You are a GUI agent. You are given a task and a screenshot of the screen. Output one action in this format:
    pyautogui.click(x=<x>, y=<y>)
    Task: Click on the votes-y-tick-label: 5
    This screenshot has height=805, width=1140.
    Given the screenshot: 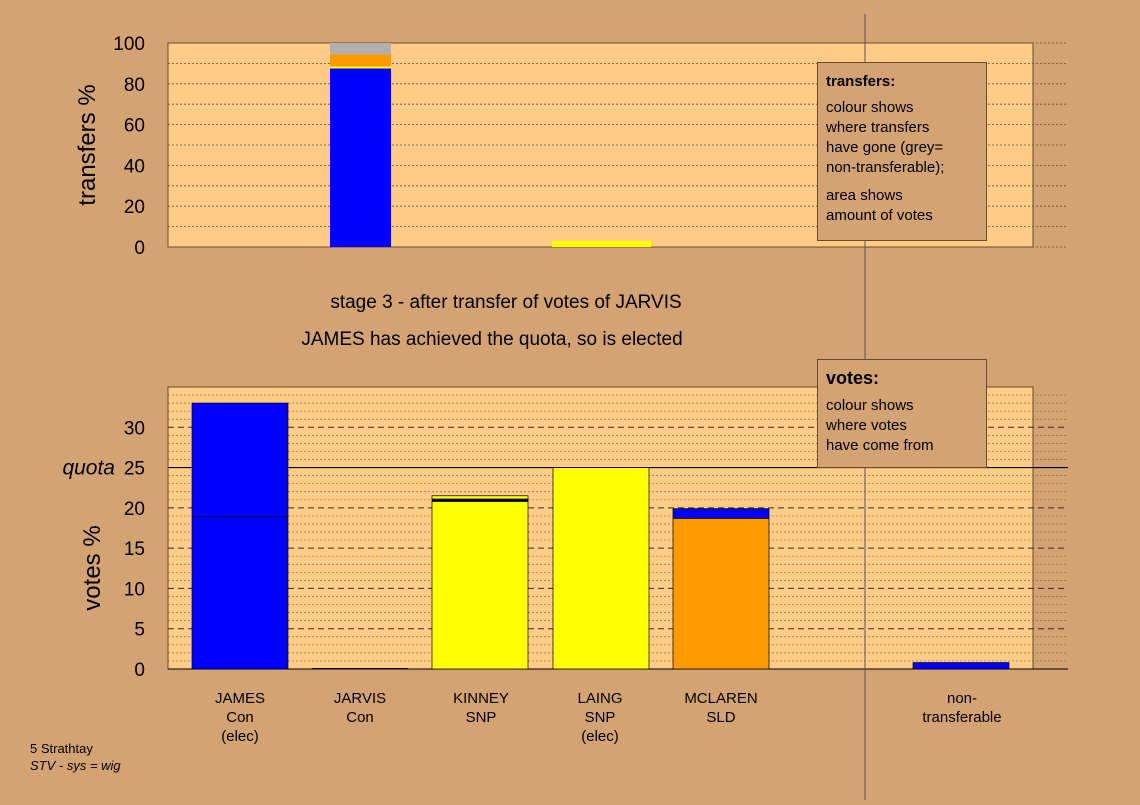 What is the action you would take?
    pyautogui.click(x=139, y=630)
    